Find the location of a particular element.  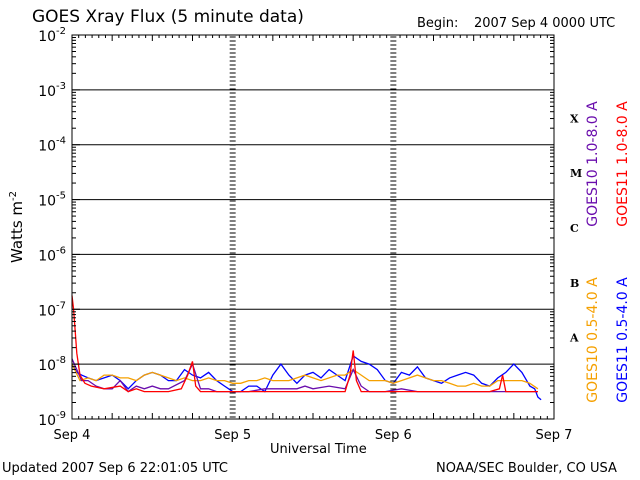

legend-entry: GOES10 1.0-8.0 A is located at coordinates (593, 164).